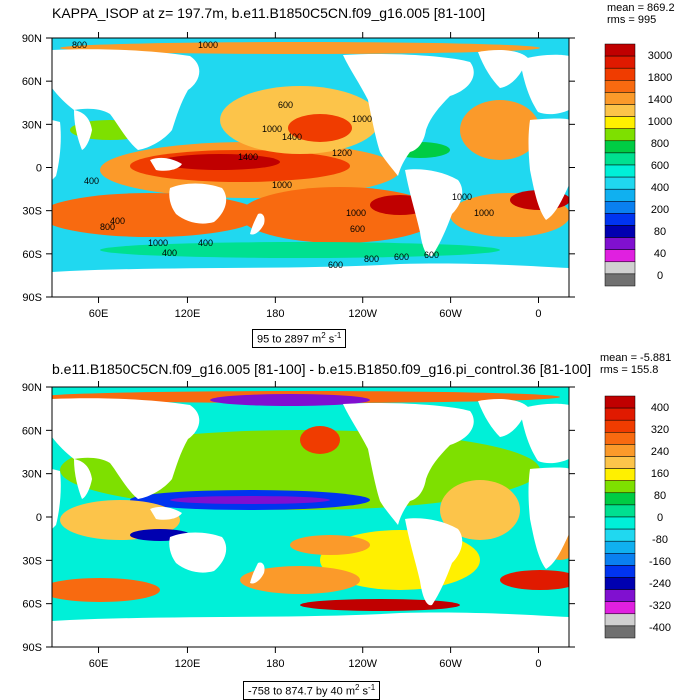 Image resolution: width=700 pixels, height=700 pixels. What do you see at coordinates (450, 664) in the screenshot?
I see `bottom-lon-label: 60W` at bounding box center [450, 664].